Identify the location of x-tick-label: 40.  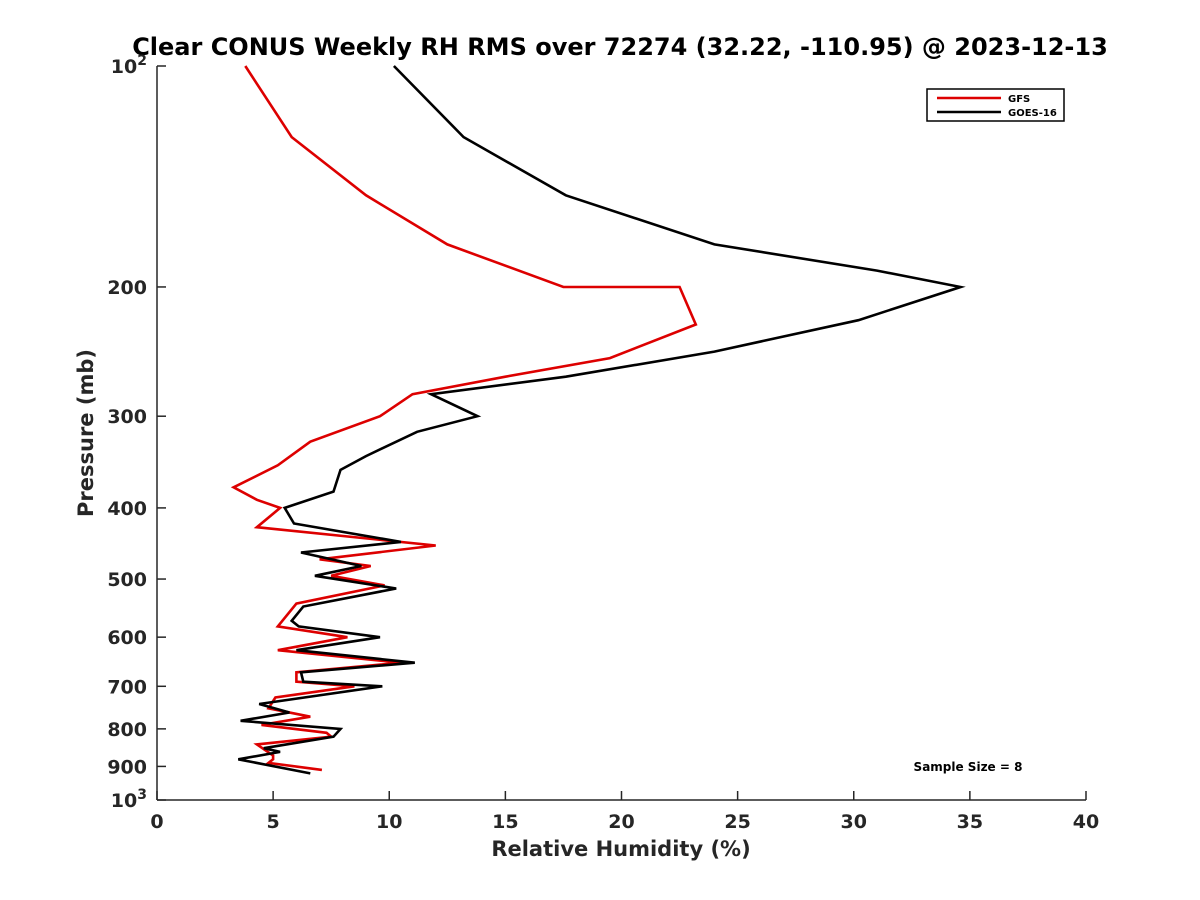
(1086, 822).